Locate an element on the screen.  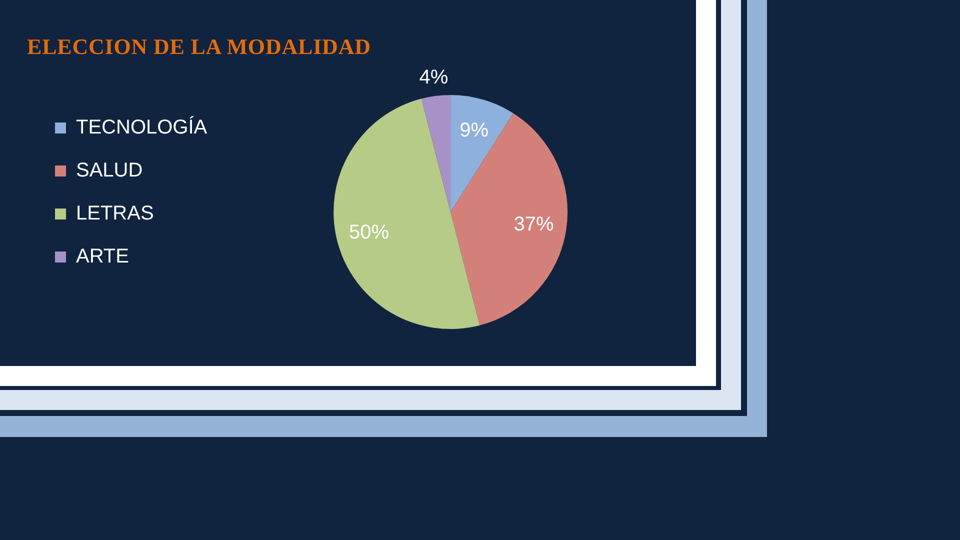
legend-label: TECNOLOGÍA is located at coordinates (142, 127).